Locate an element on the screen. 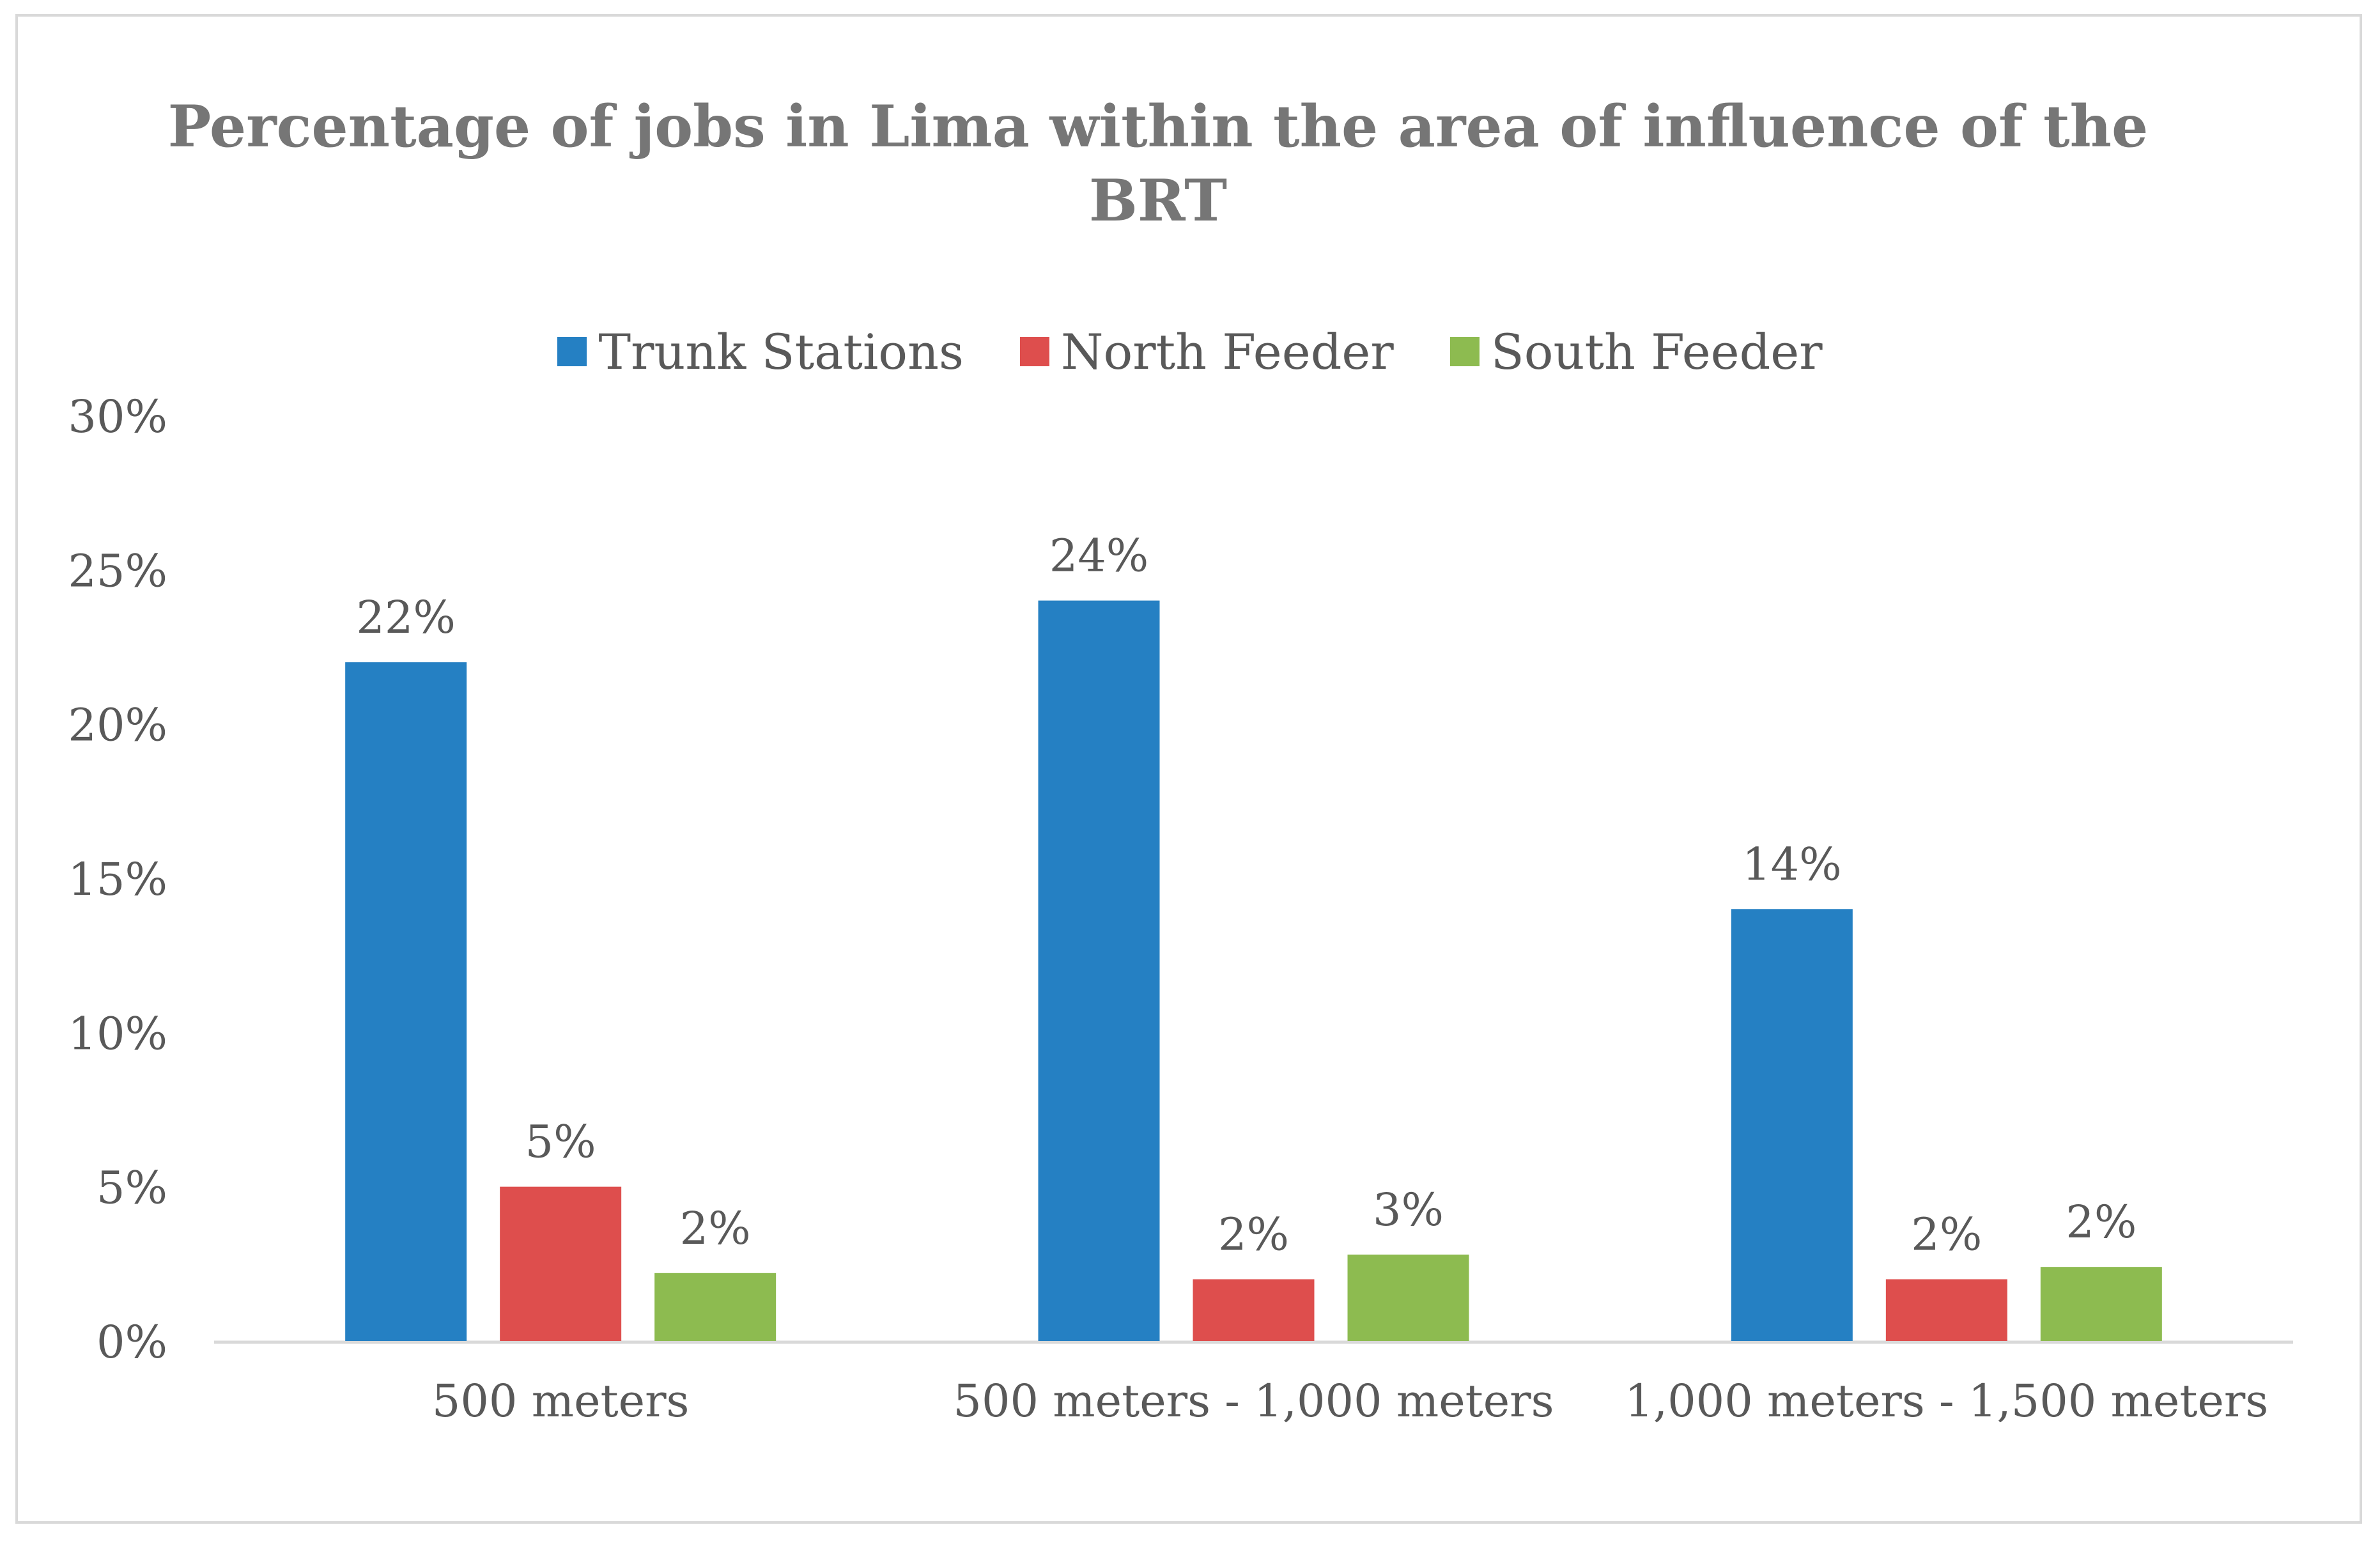 The width and height of the screenshot is (2380, 1541). legend-swatch-trunk-stations is located at coordinates (572, 351).